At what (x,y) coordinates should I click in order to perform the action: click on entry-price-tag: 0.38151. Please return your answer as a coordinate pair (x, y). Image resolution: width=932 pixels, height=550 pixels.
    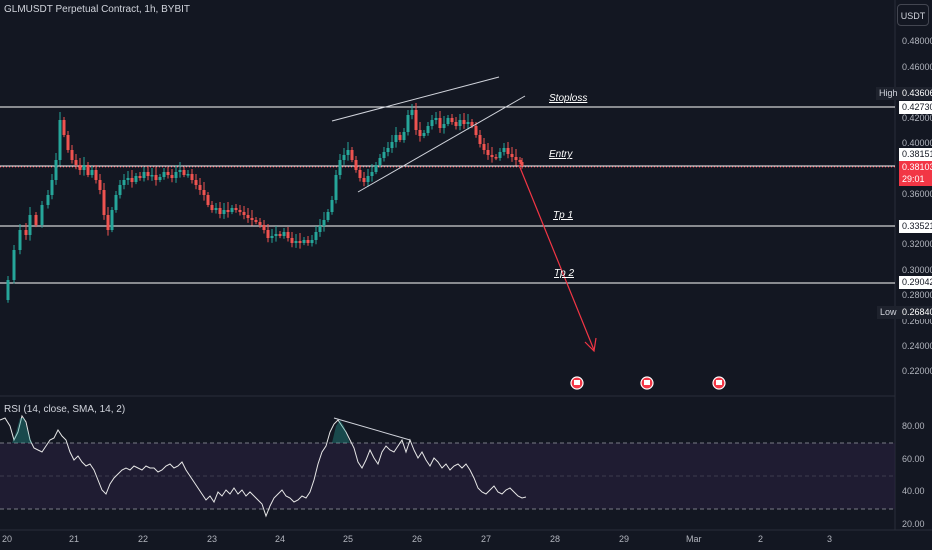
    Looking at the image, I should click on (915, 154).